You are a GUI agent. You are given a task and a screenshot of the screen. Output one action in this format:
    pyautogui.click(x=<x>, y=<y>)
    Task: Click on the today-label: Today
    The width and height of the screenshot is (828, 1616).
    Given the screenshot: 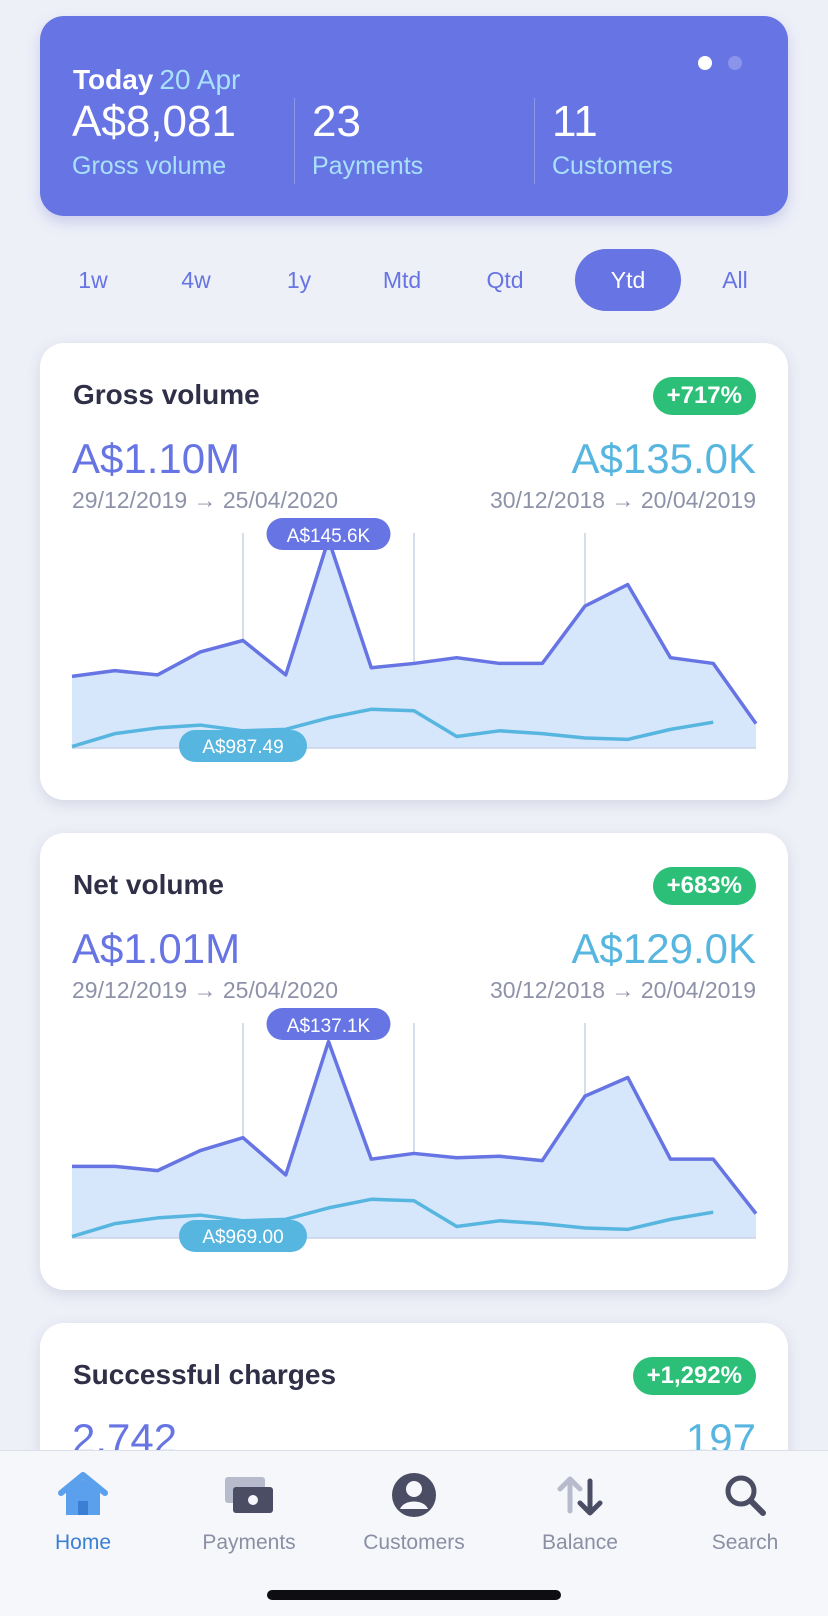 What is the action you would take?
    pyautogui.click(x=113, y=79)
    